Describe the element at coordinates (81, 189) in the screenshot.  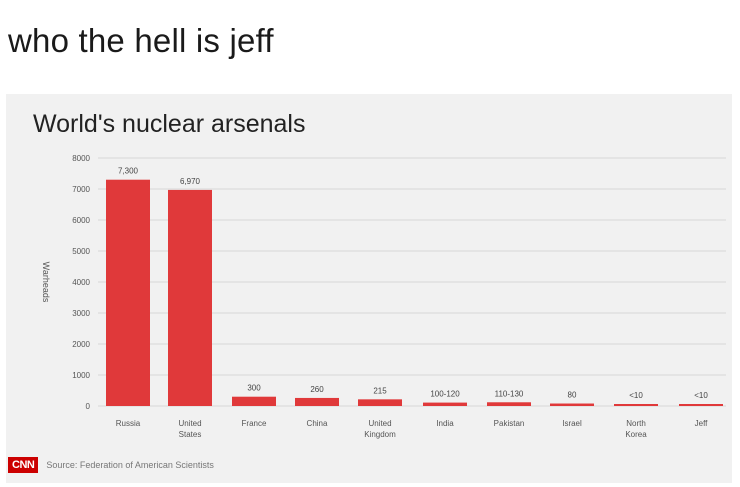
I see `y-tick-label: 7000` at that location.